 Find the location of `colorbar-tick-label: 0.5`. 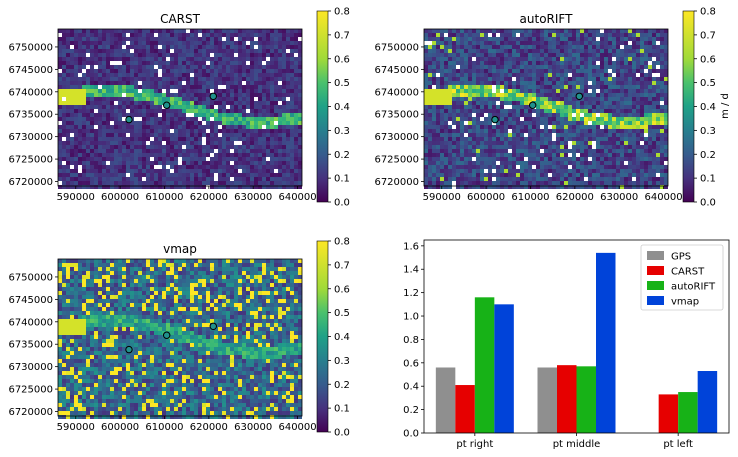

colorbar-tick-label: 0.5 is located at coordinates (342, 83).